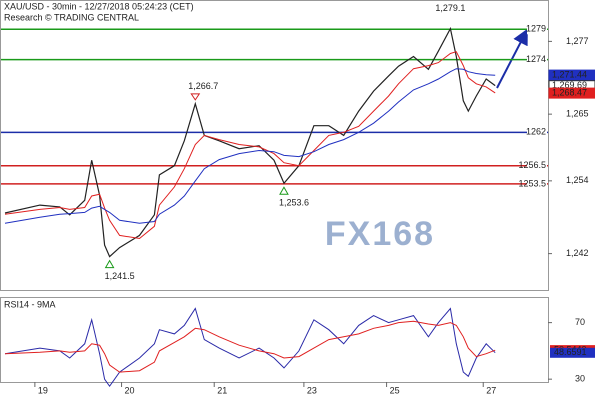  Describe the element at coordinates (395, 390) in the screenshot. I see `x-tick-label: 25` at that location.